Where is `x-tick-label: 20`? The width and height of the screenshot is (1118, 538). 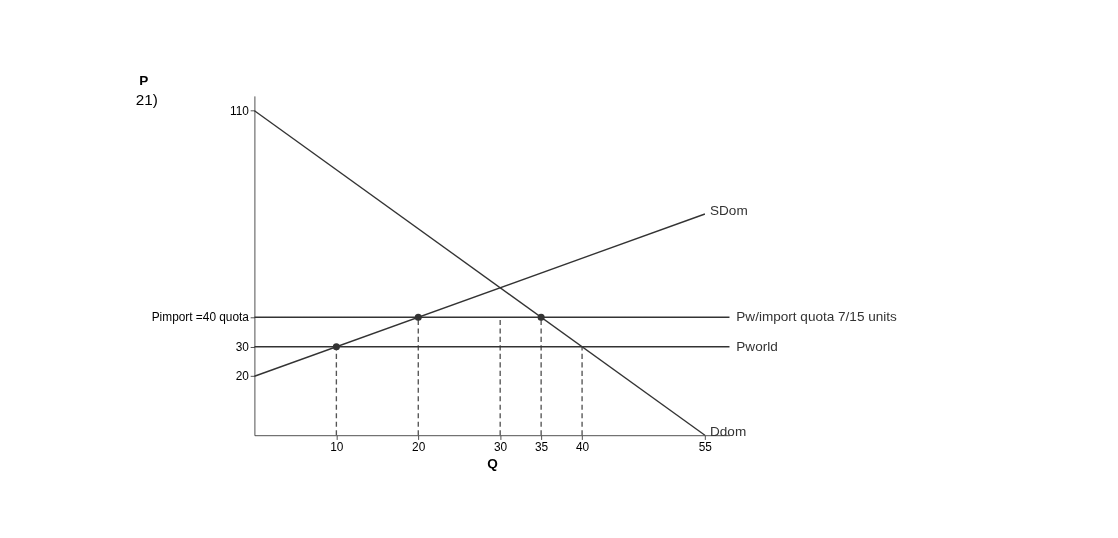 x-tick-label: 20 is located at coordinates (419, 446).